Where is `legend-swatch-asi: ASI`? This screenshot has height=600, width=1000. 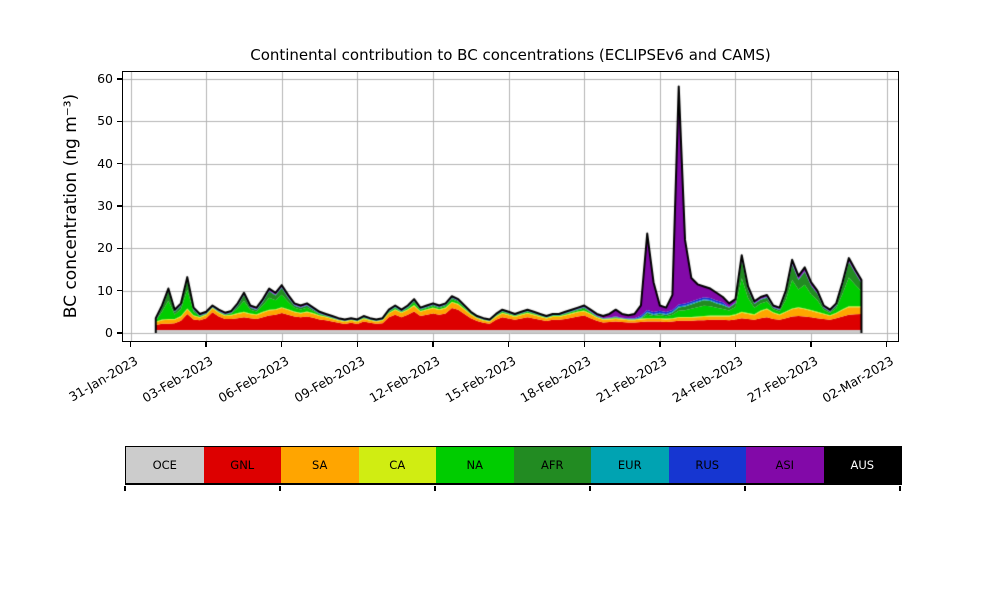
legend-swatch-asi: ASI is located at coordinates (785, 465).